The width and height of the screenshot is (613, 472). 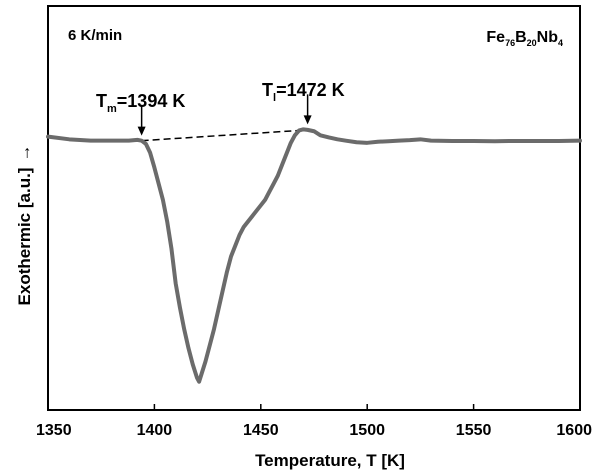 What do you see at coordinates (101, 101) in the screenshot?
I see `tm-label-main: T` at bounding box center [101, 101].